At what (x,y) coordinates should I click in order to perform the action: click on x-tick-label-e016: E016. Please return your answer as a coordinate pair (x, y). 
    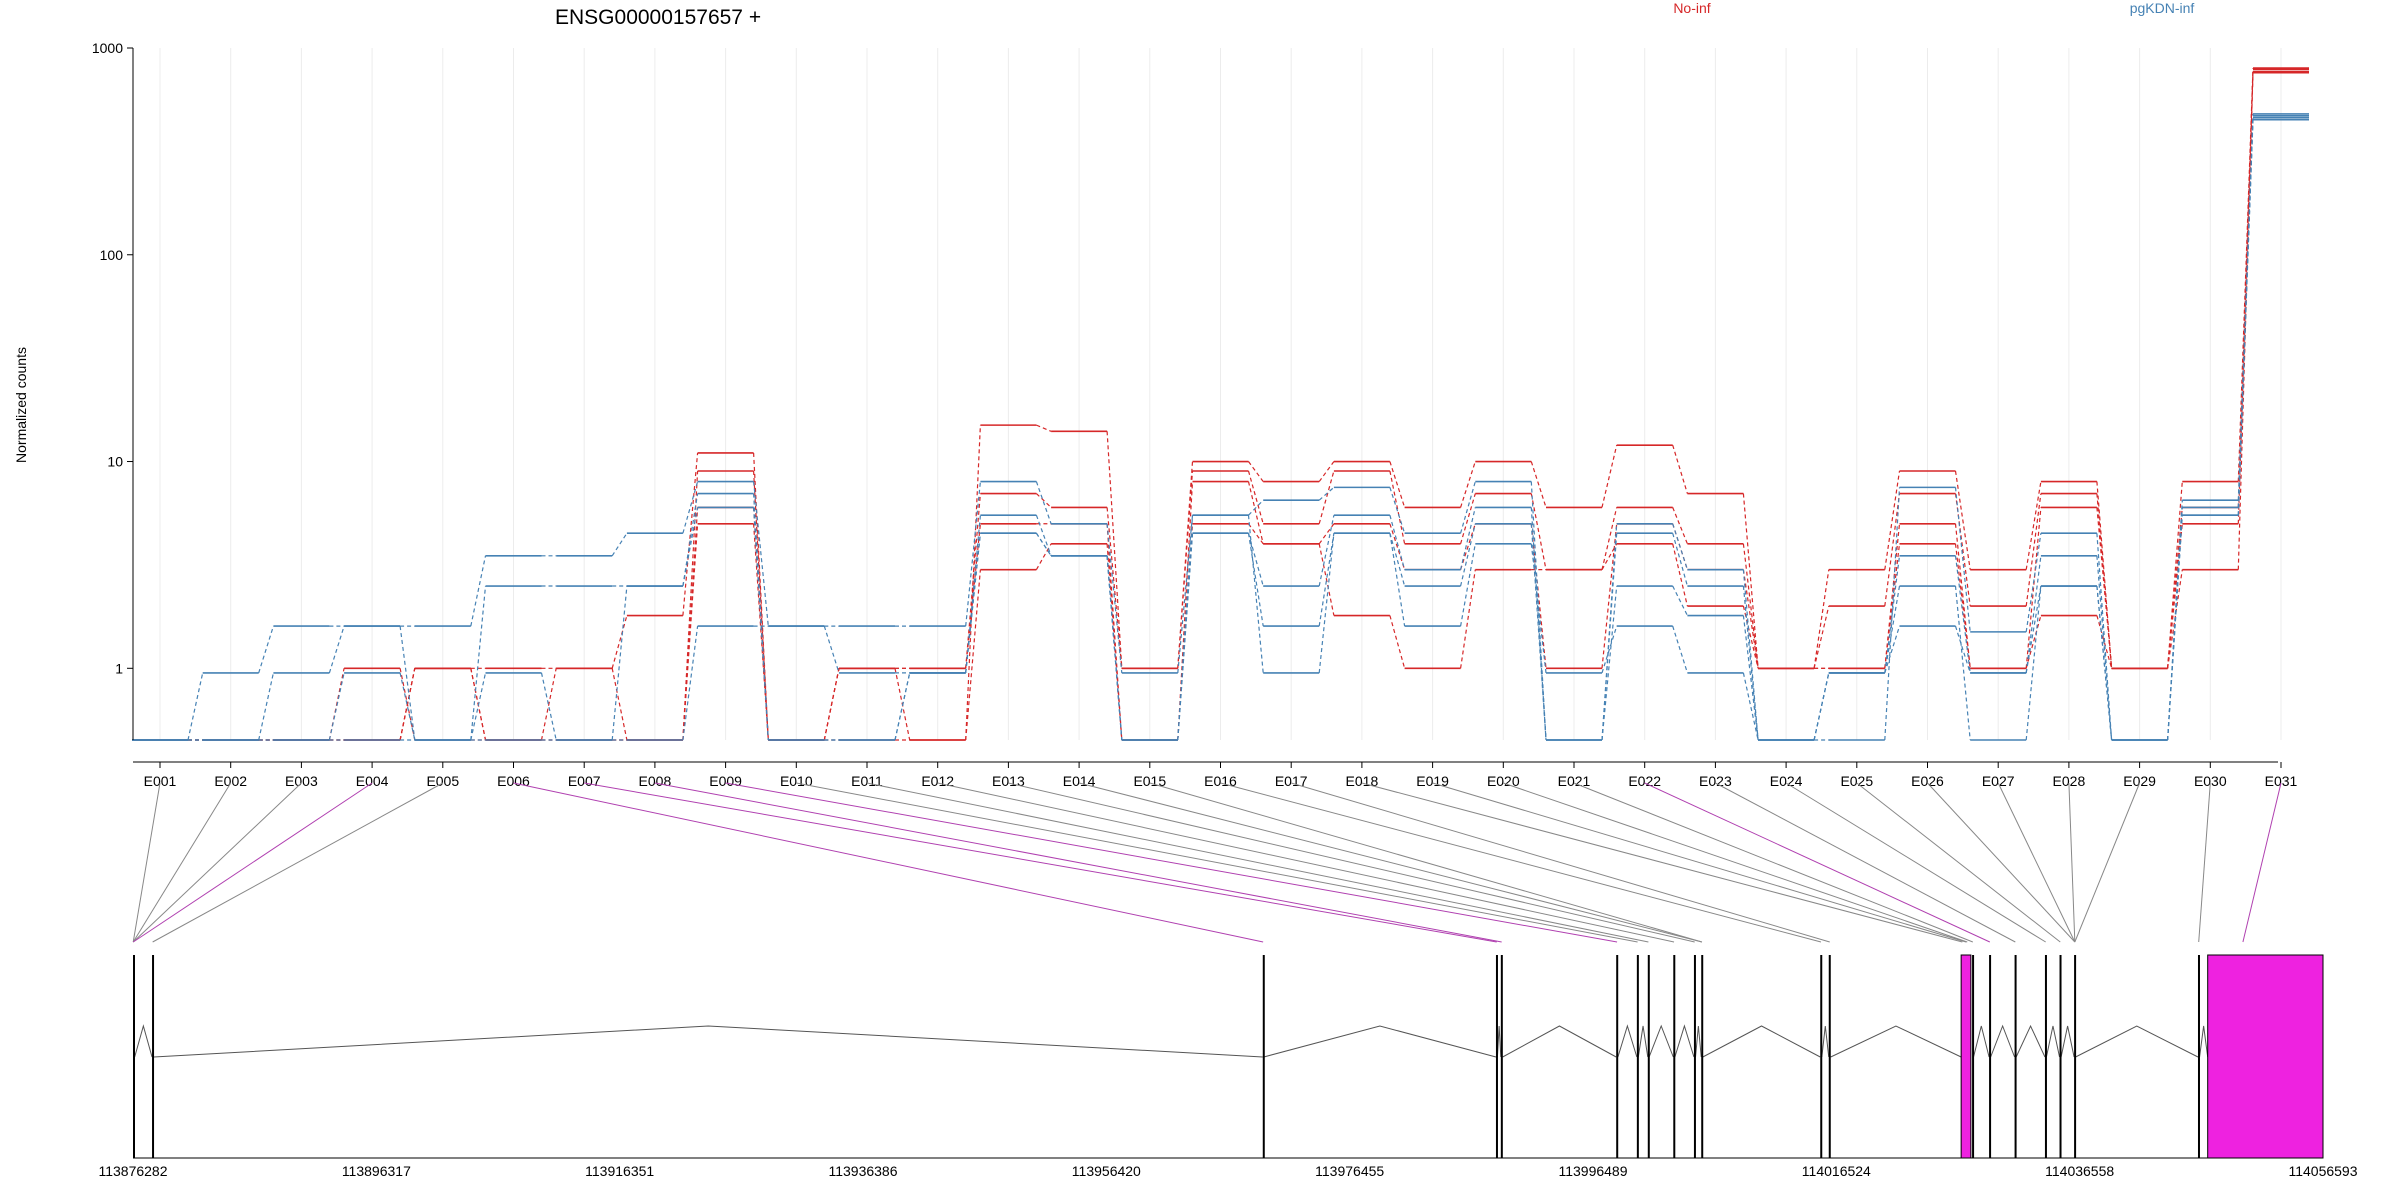
    Looking at the image, I should click on (1220, 781).